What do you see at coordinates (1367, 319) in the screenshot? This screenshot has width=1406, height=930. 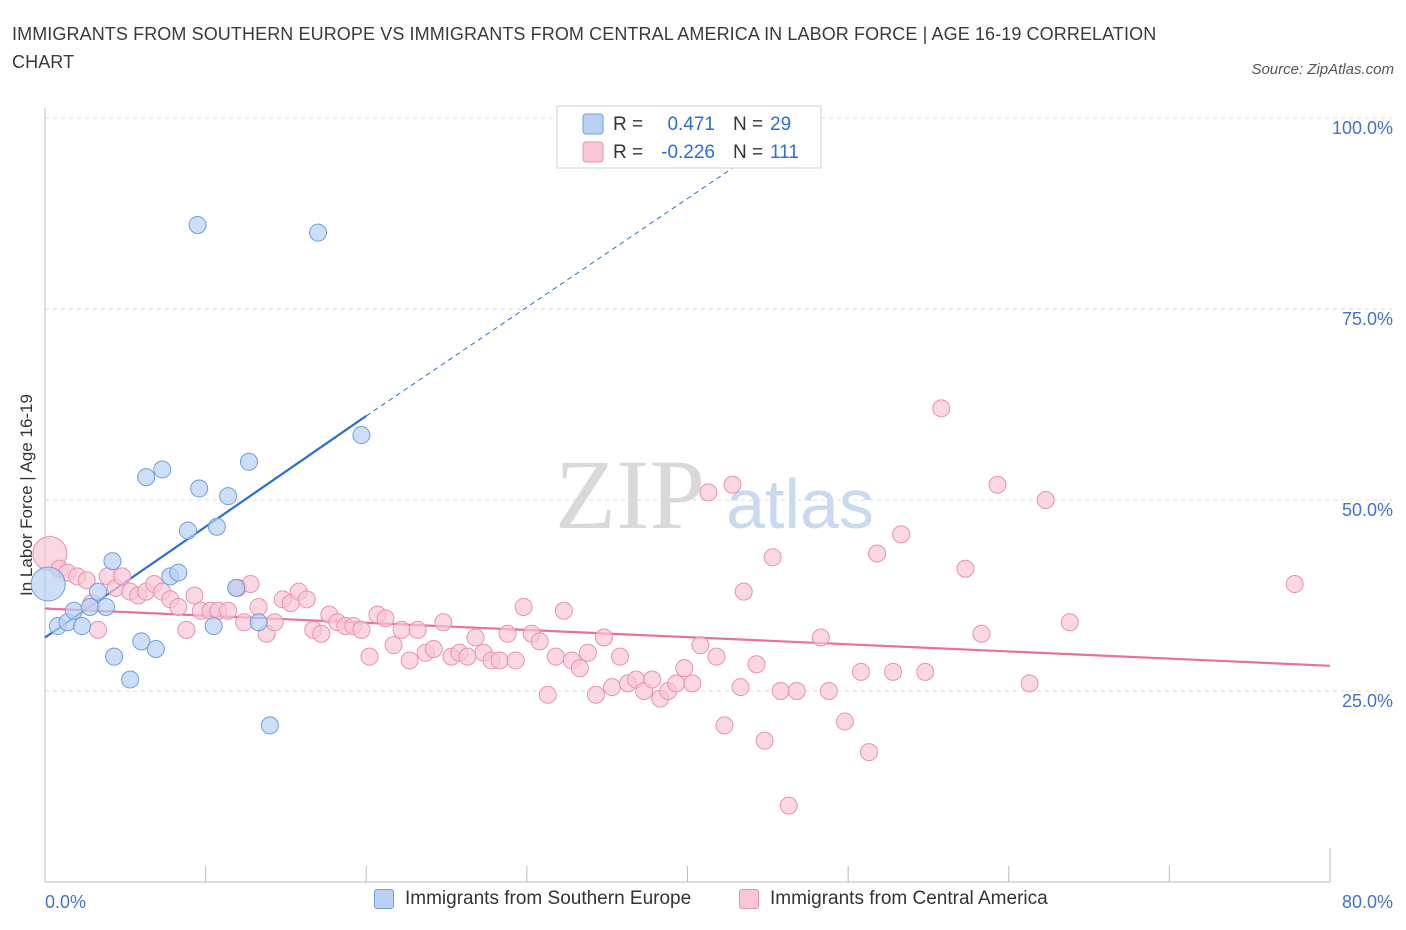 I see `y-tick-label: 75.0%` at bounding box center [1367, 319].